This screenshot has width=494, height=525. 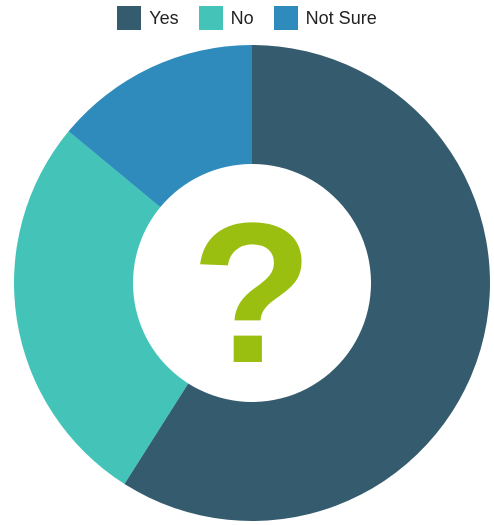 What do you see at coordinates (210, 18) in the screenshot?
I see `legend-swatch-no` at bounding box center [210, 18].